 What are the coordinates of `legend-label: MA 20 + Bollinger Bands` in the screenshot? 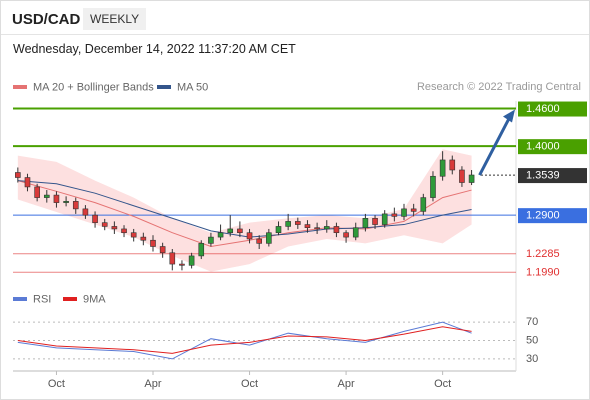 It's located at (93, 87).